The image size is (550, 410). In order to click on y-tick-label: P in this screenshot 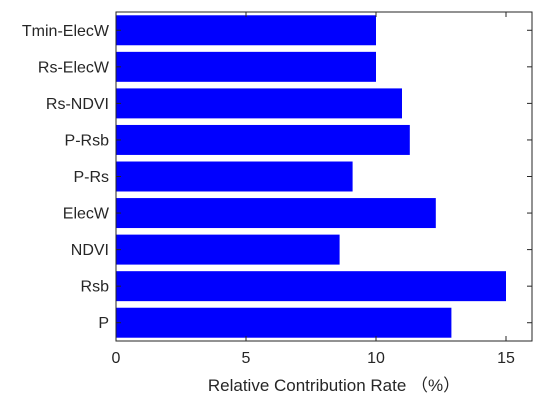, I will do `click(103, 323)`.